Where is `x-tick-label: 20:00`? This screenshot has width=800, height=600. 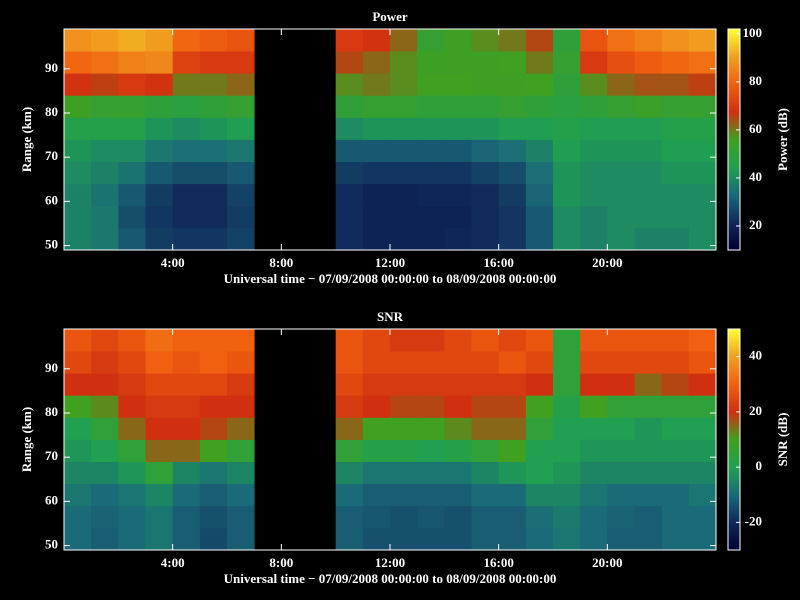 x-tick-label: 20:00 is located at coordinates (607, 262).